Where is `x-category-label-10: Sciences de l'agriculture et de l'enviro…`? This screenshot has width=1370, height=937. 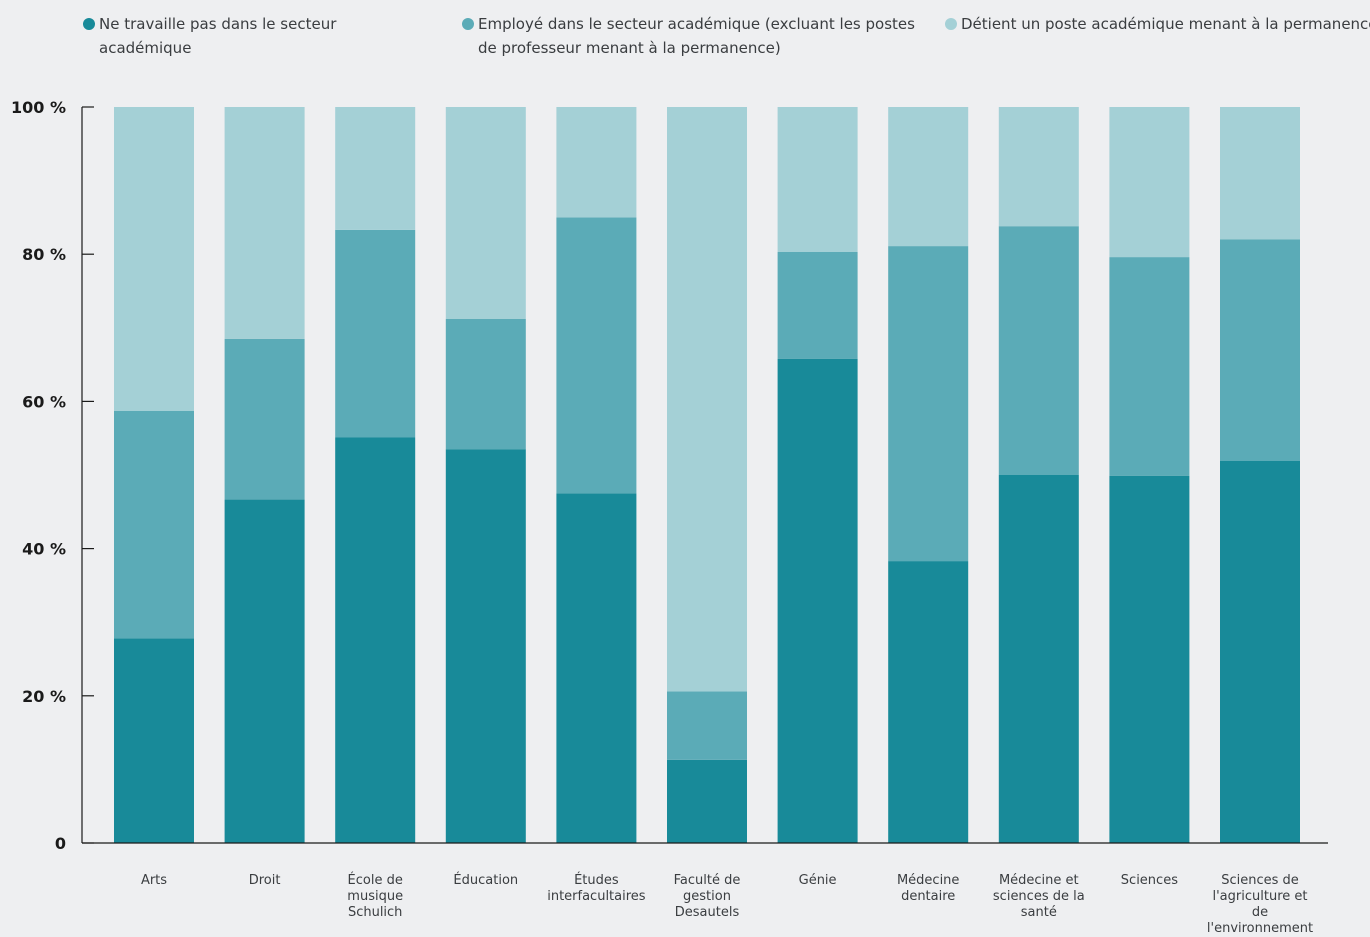
x-category-label-10: Sciences de l'agriculture et de l'enviro… is located at coordinates (1260, 904).